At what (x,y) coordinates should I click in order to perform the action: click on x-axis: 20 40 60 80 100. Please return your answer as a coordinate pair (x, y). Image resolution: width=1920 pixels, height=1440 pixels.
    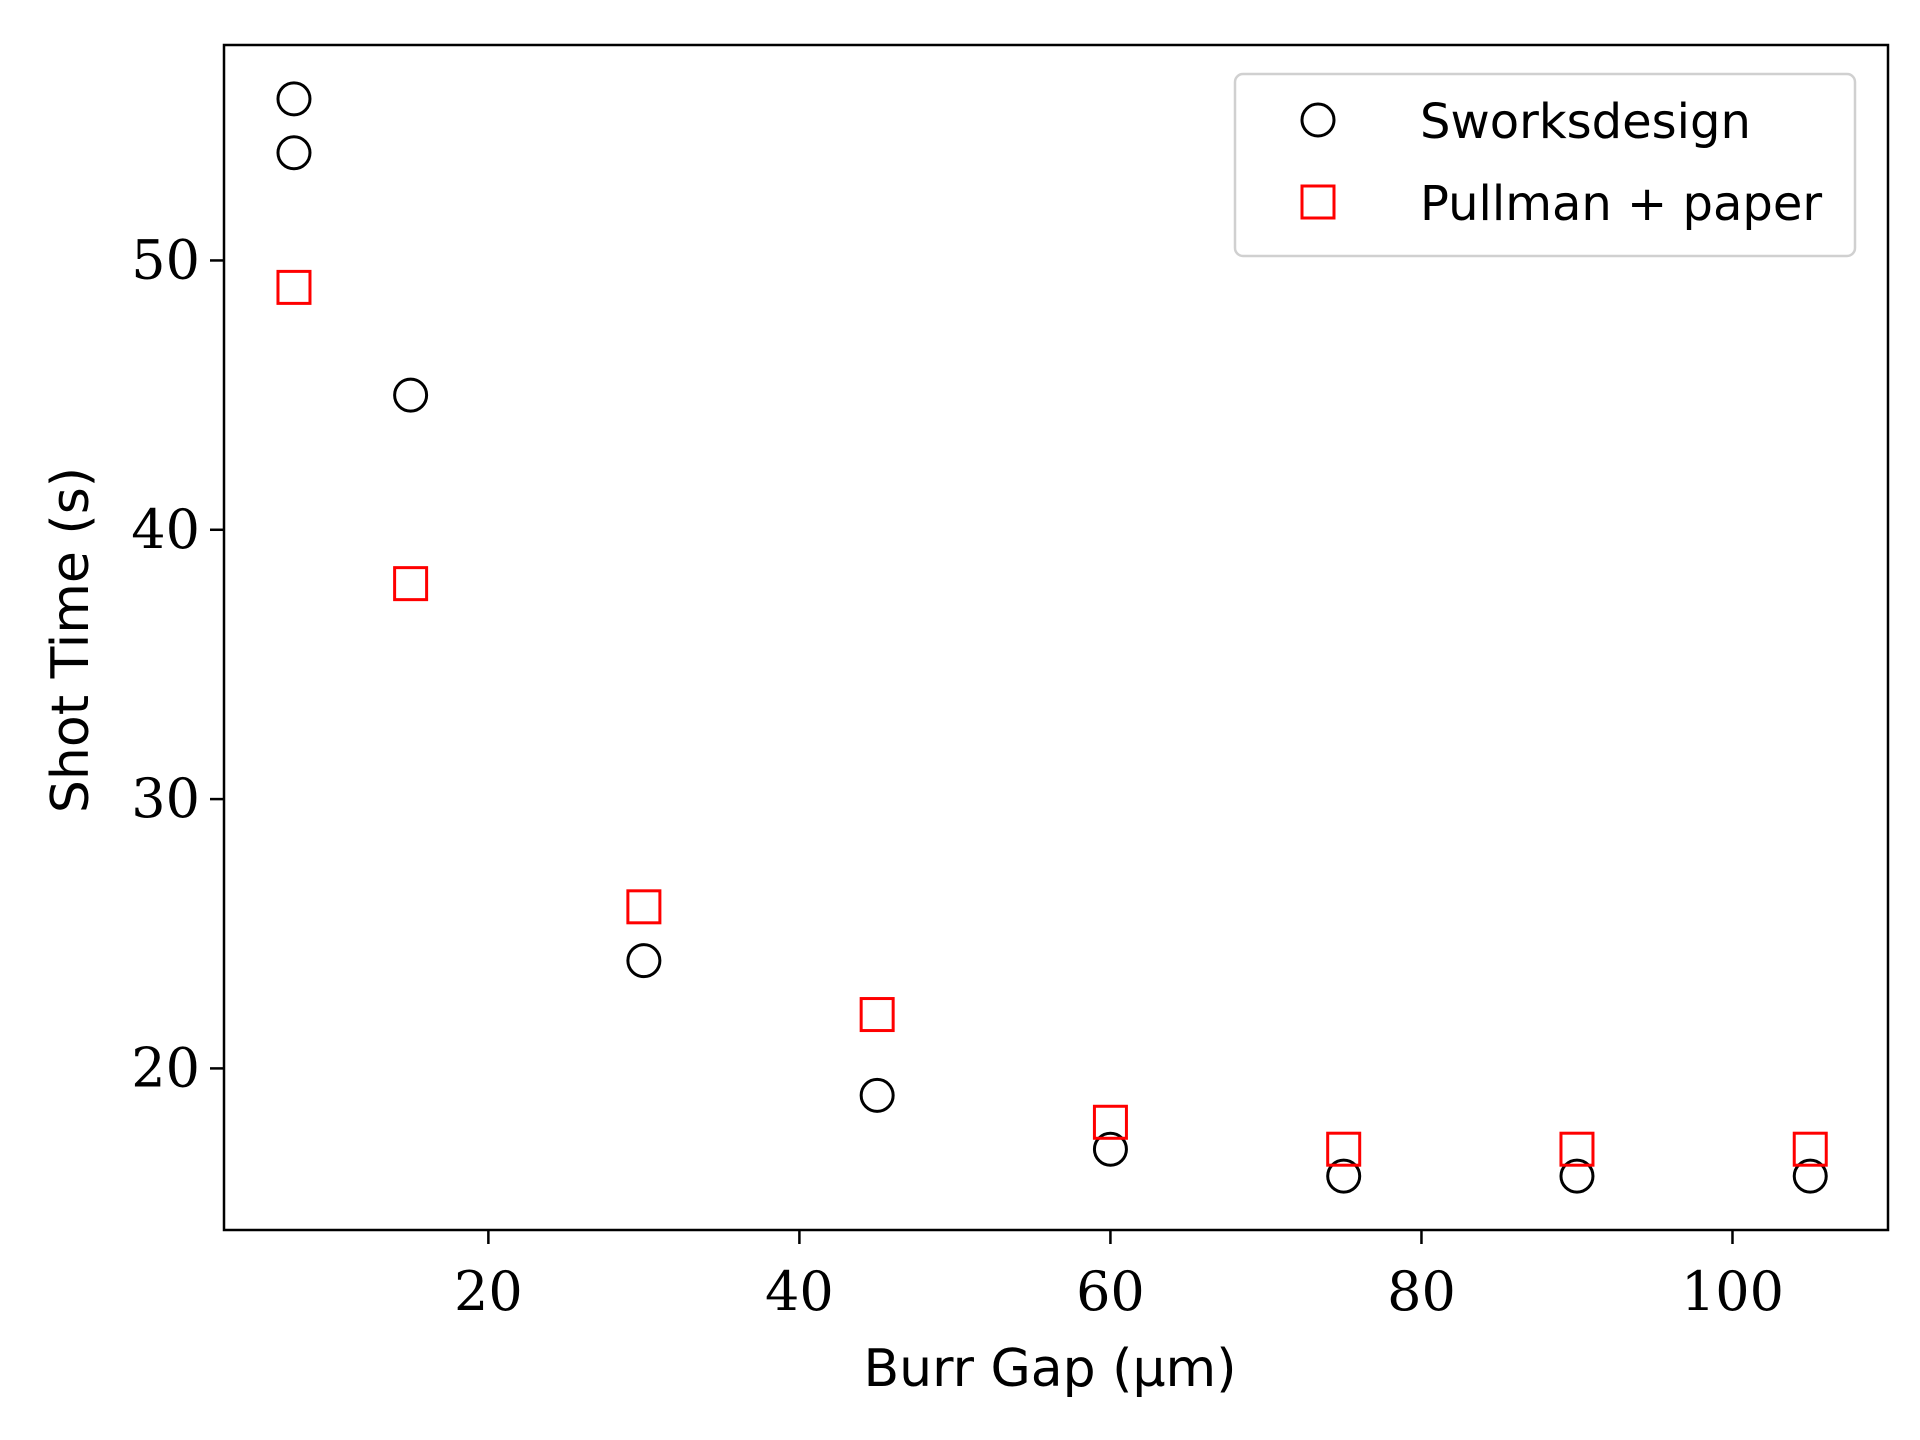
    Looking at the image, I should click on (1119, 1276).